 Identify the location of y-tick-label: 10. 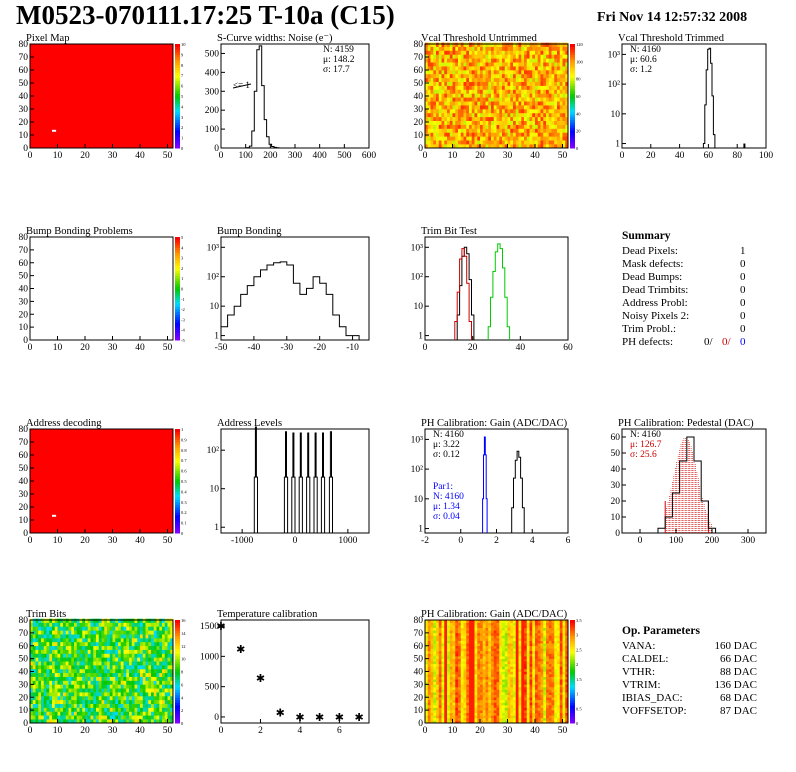
(24, 711).